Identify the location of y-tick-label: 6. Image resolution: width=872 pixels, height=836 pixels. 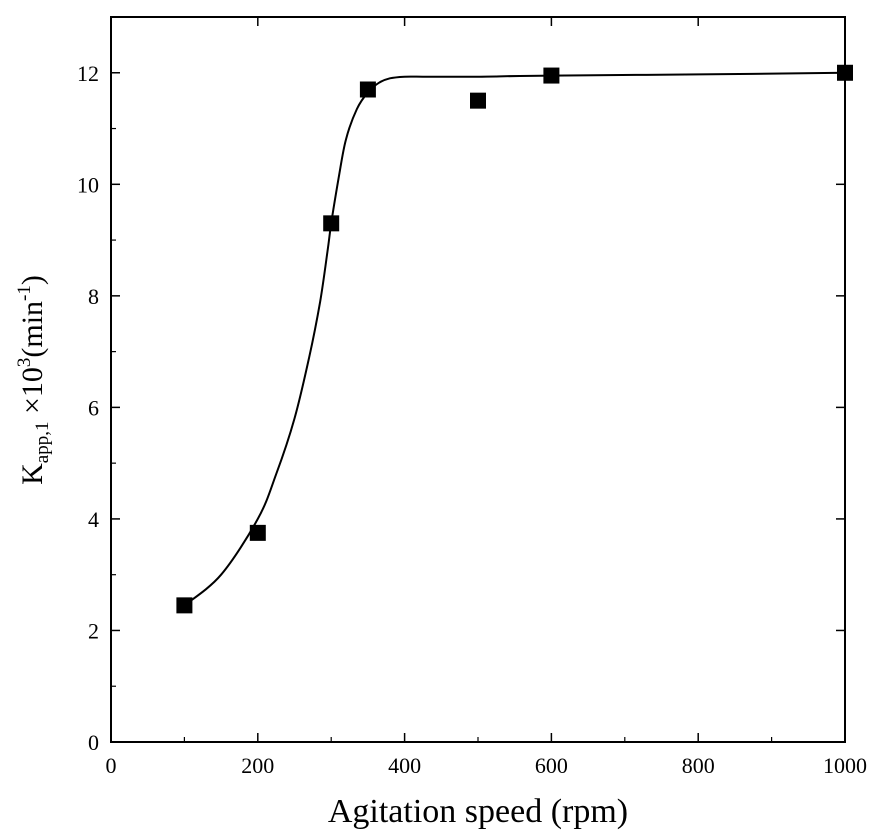
(93, 407).